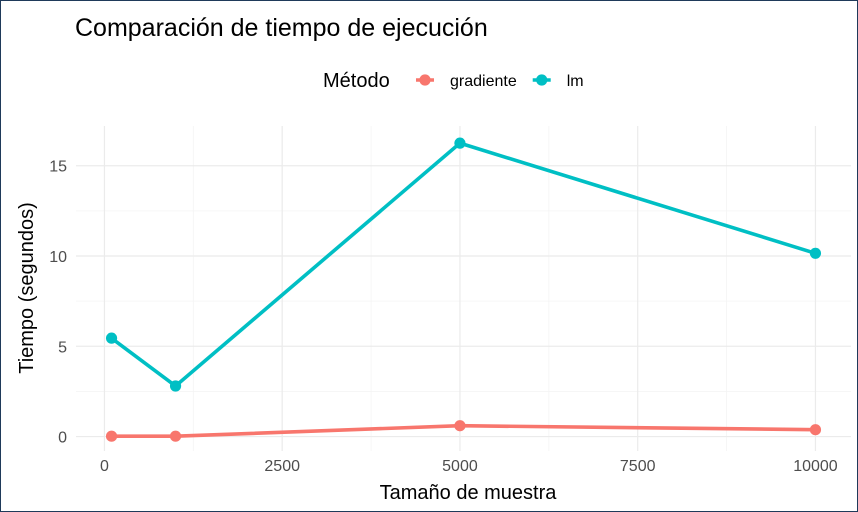  Describe the element at coordinates (27, 288) in the screenshot. I see `y-axis-title: Tiempo (segundos)` at that location.